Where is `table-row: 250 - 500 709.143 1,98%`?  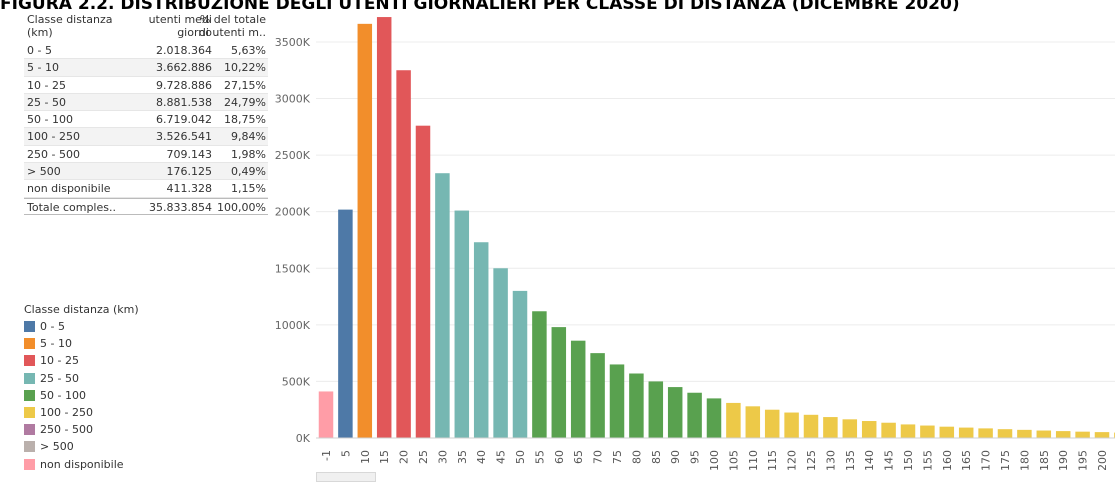
table-row: 250 - 500 709.143 1,98% is located at coordinates (146, 155).